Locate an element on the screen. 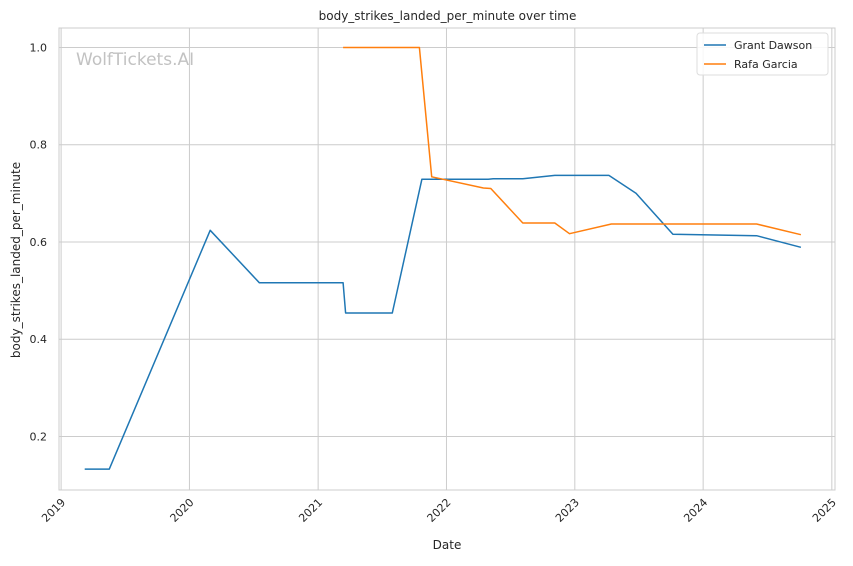  legend: Grant Dawson Rafa Garcia is located at coordinates (762, 54).